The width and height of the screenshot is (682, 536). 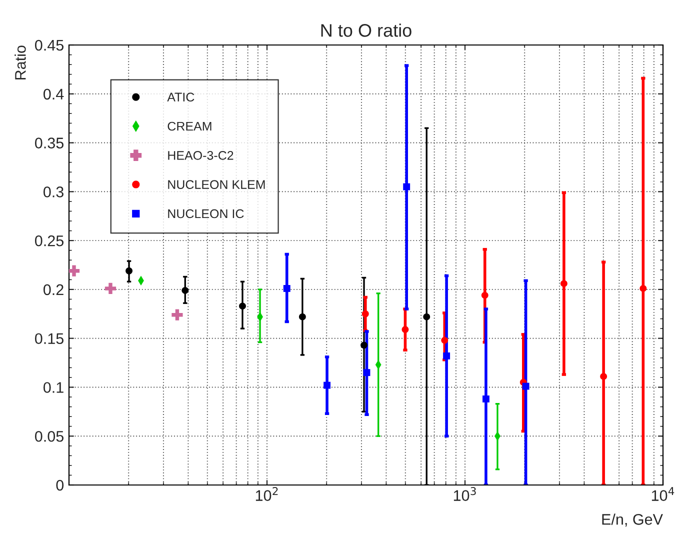 What do you see at coordinates (49, 143) in the screenshot?
I see `y-tick-label: 0.35` at bounding box center [49, 143].